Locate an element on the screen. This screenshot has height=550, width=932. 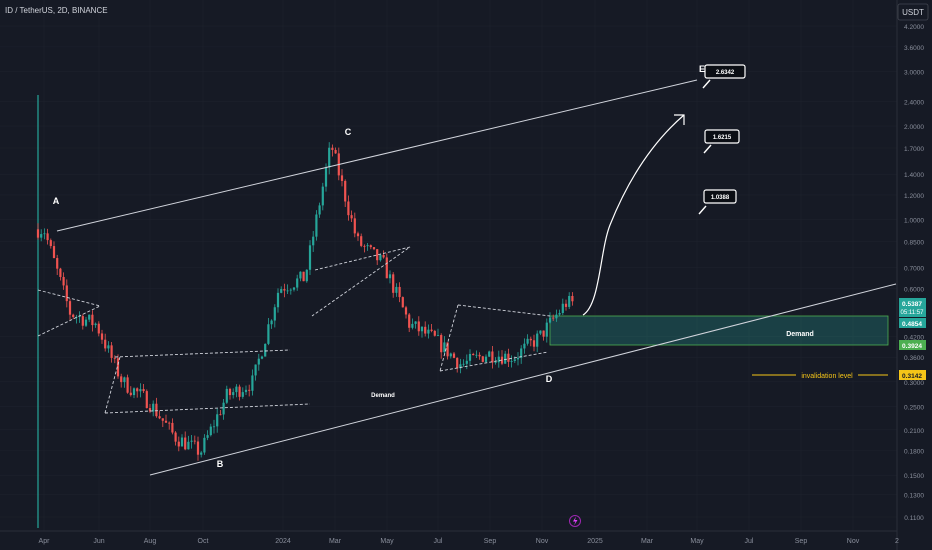
price-tick-label: 2.0000 is located at coordinates (914, 127).